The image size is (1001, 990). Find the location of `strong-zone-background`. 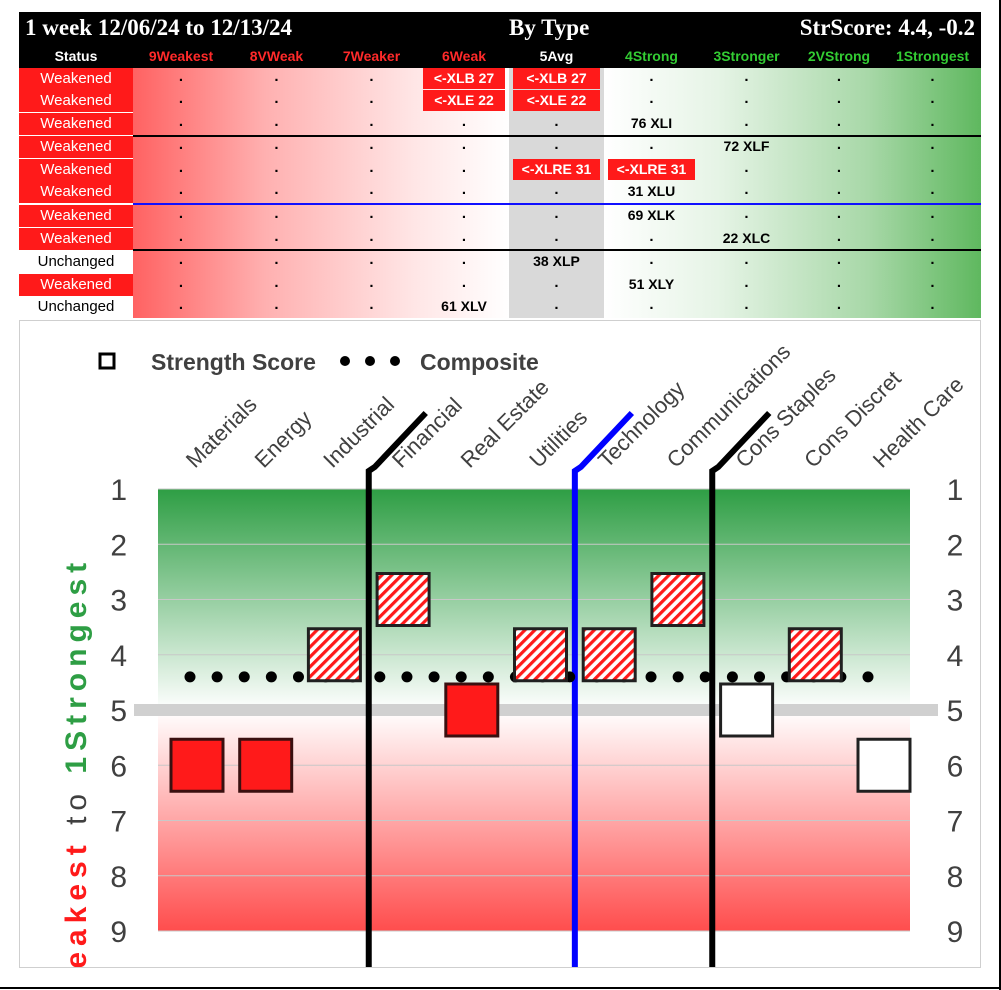

strong-zone-background is located at coordinates (792, 193).